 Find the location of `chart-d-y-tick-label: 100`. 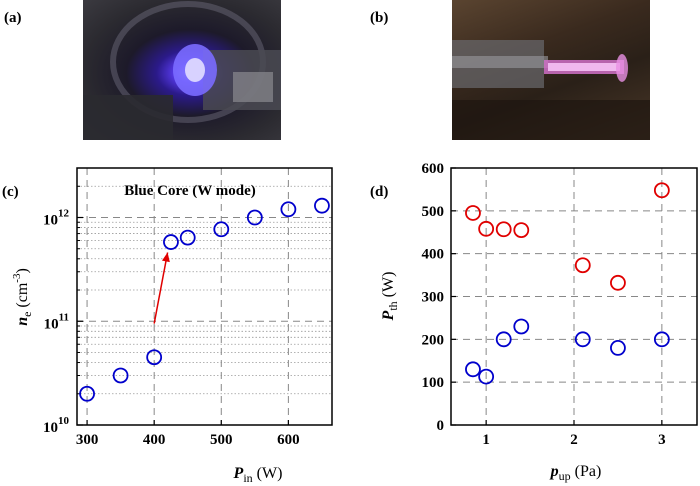

chart-d-y-tick-label: 100 is located at coordinates (433, 383).